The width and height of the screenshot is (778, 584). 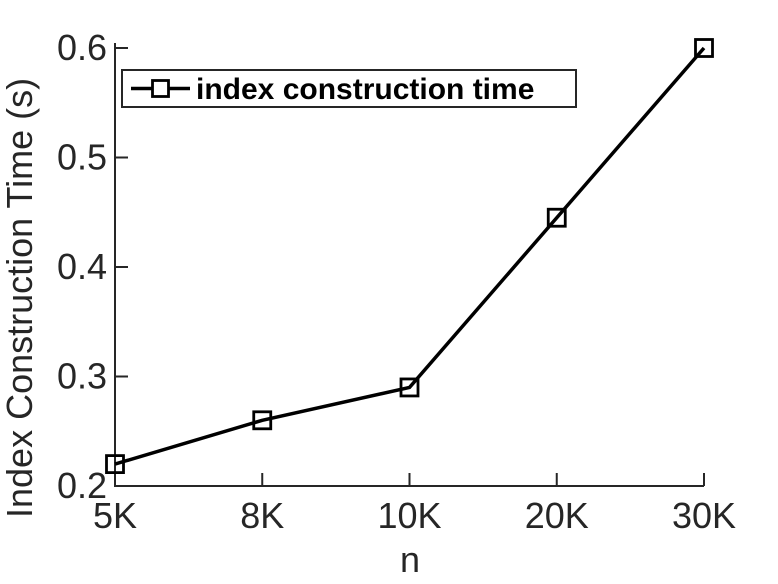 I want to click on x-tick-label: 10K, so click(x=409, y=515).